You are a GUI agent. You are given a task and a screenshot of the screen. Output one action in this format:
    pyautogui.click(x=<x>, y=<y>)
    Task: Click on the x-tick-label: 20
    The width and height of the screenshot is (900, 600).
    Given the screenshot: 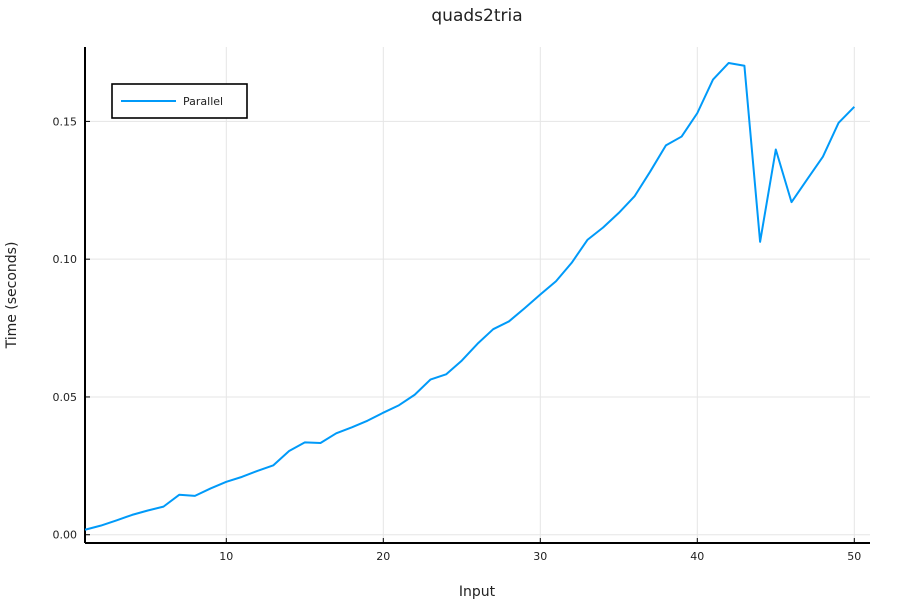 What is the action you would take?
    pyautogui.click(x=383, y=556)
    